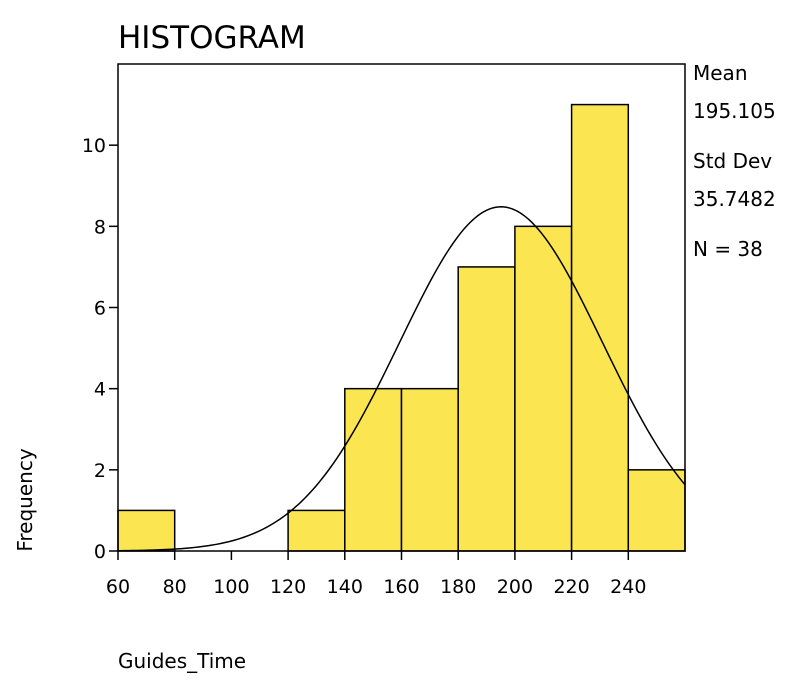  I want to click on y-tick-label: 10, so click(94, 146).